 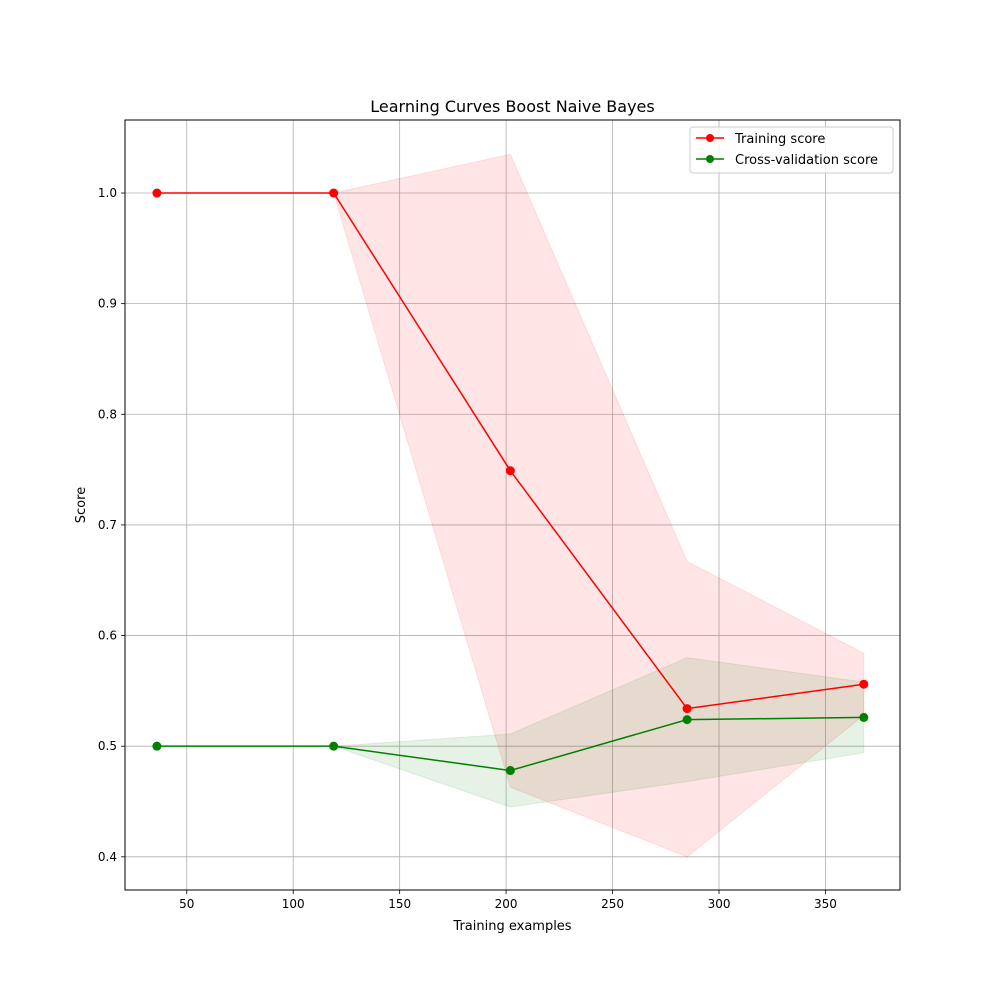 I want to click on y-axis-label: Score, so click(x=81, y=505).